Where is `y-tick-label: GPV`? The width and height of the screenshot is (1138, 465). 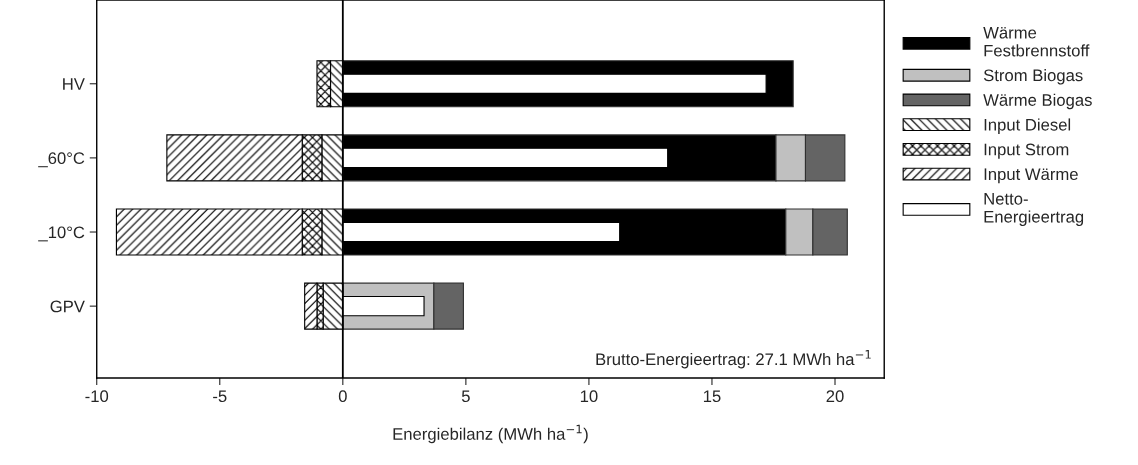
y-tick-label: GPV is located at coordinates (67, 306).